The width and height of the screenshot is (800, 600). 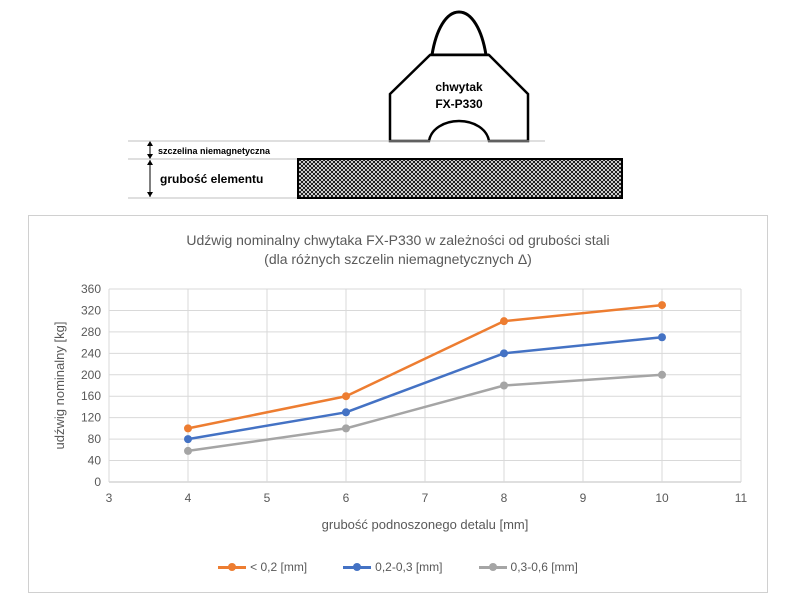 What do you see at coordinates (150, 194) in the screenshot?
I see `thickness-arrow-down-icon` at bounding box center [150, 194].